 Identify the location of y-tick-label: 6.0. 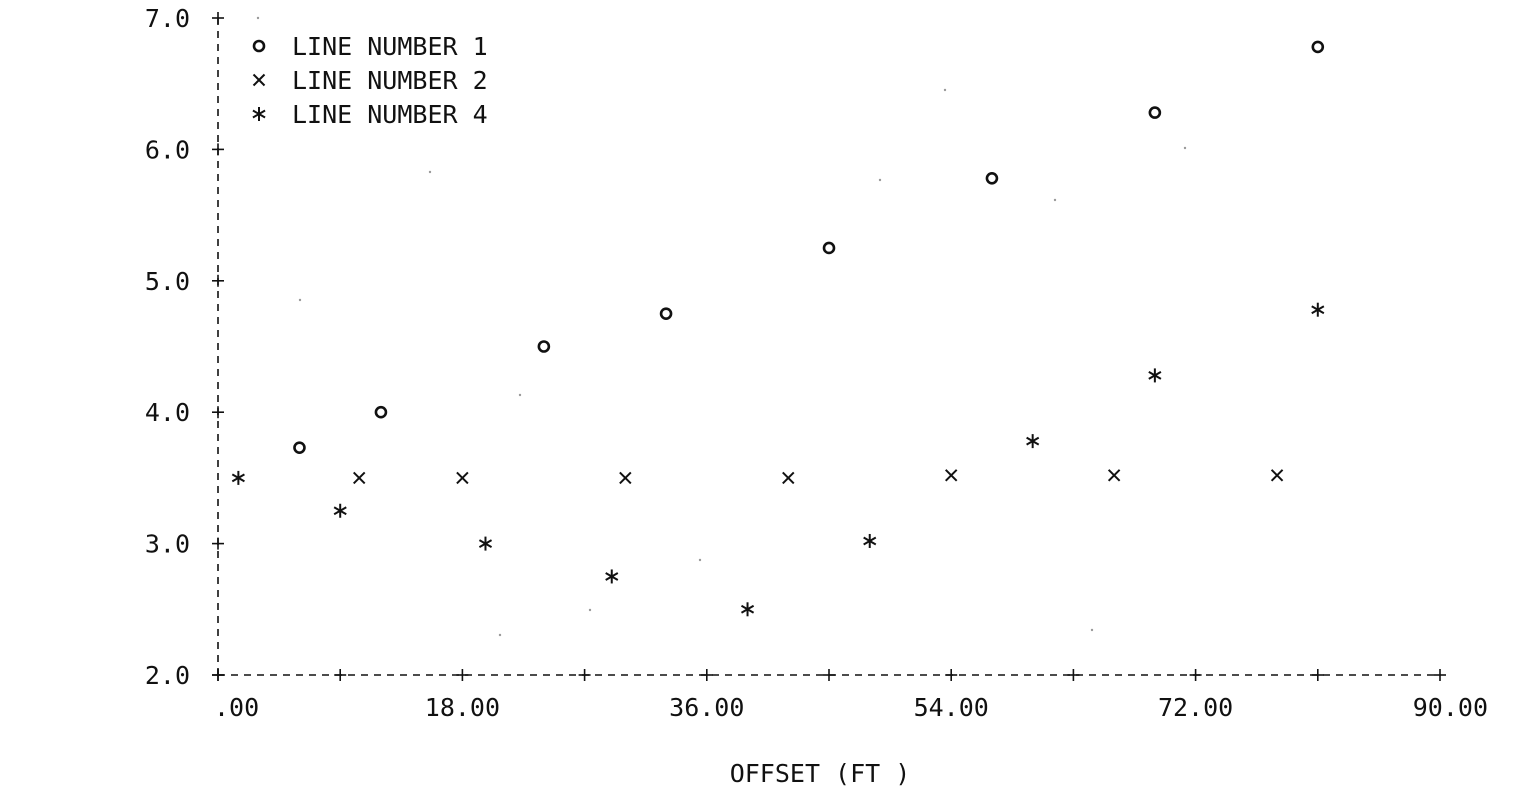
(167, 149).